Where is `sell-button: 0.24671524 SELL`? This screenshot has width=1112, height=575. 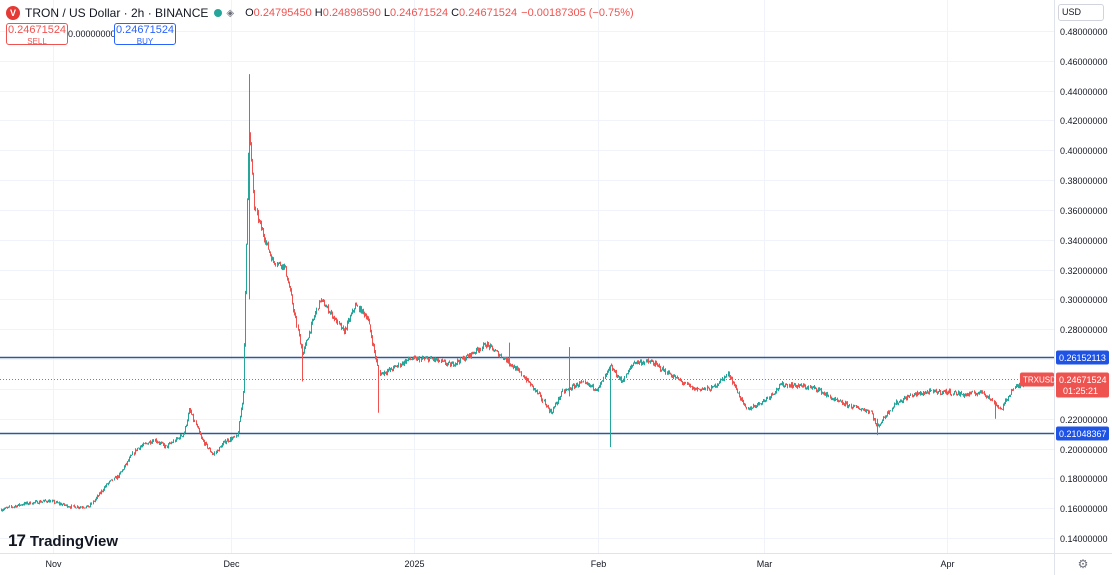 sell-button: 0.24671524 SELL is located at coordinates (37, 34).